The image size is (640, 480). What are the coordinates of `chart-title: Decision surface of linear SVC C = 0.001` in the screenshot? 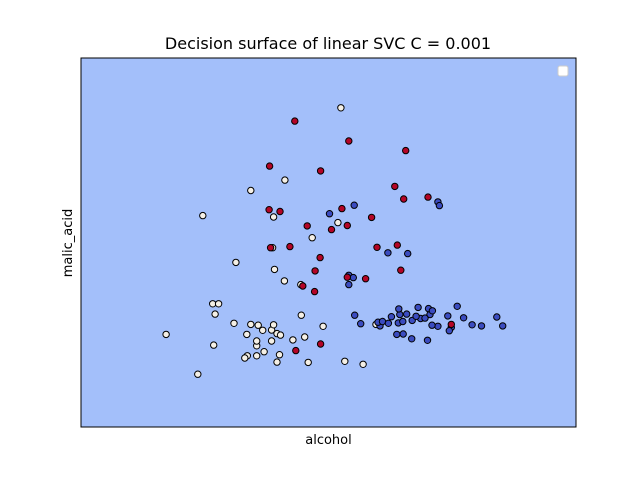 It's located at (328, 43).